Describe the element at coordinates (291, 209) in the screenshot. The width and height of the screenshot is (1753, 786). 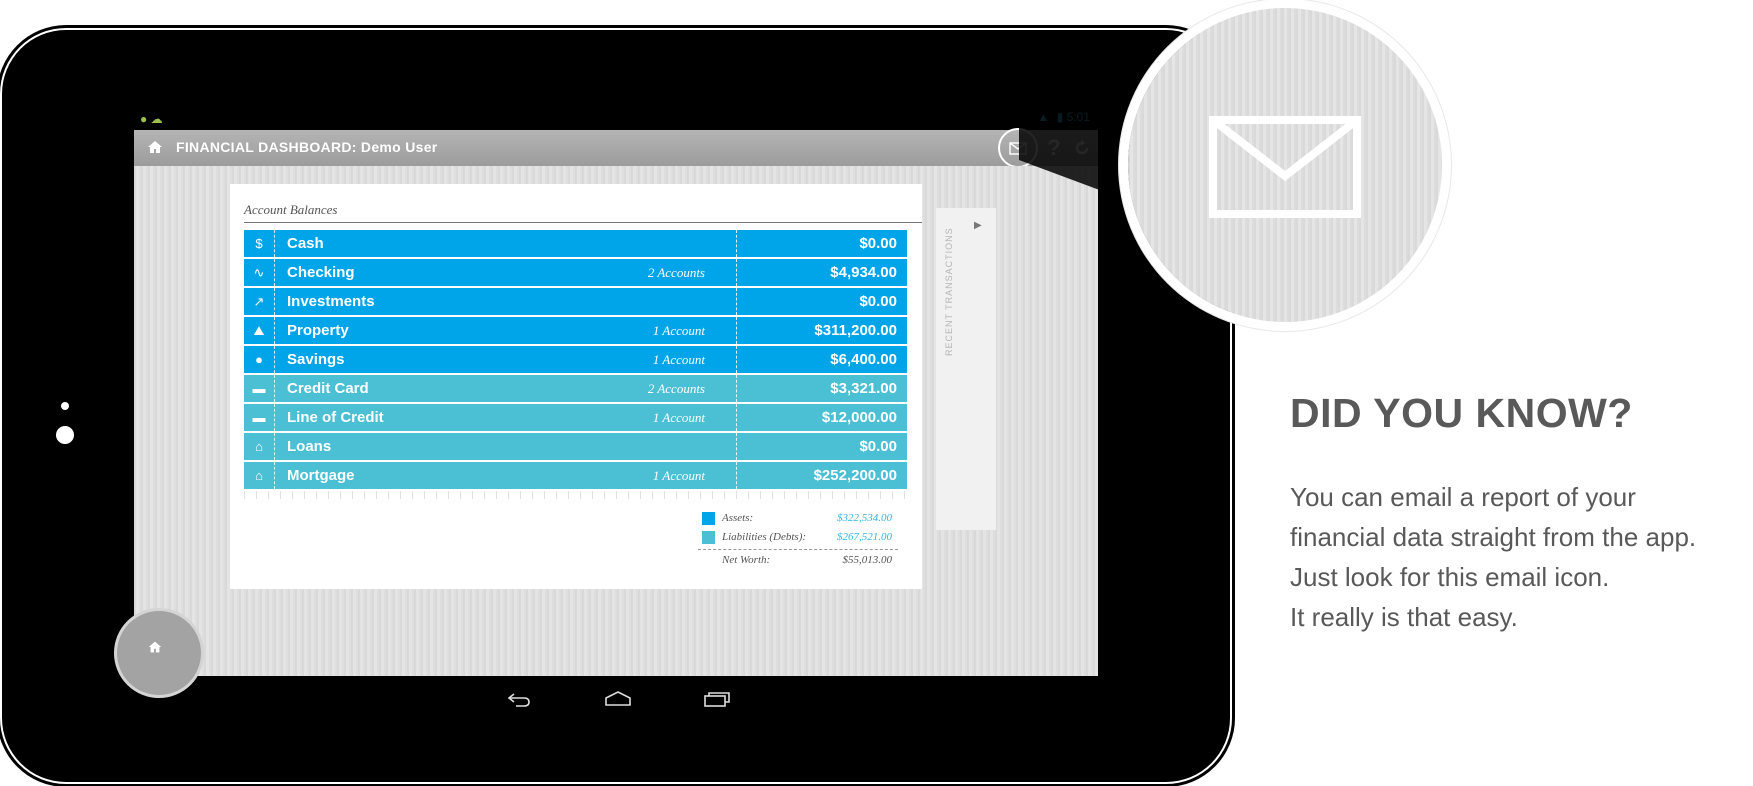
I see `card-title: Account Balances` at that location.